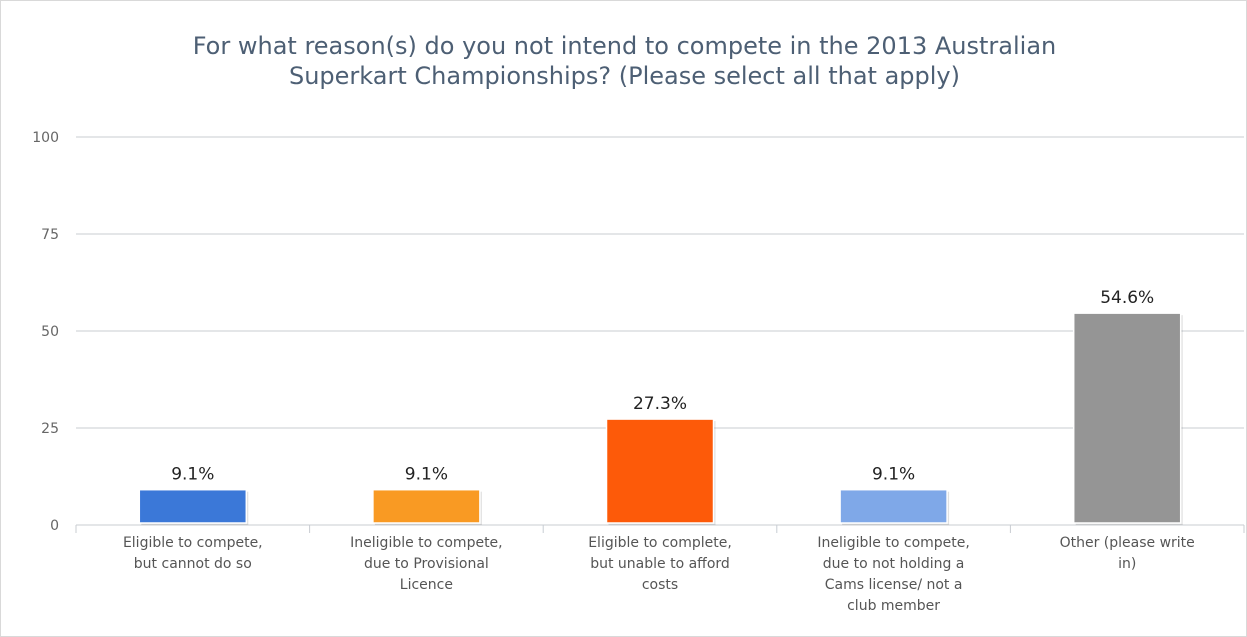  Describe the element at coordinates (1127, 564) in the screenshot. I see `x-category-label-line: in)` at that location.